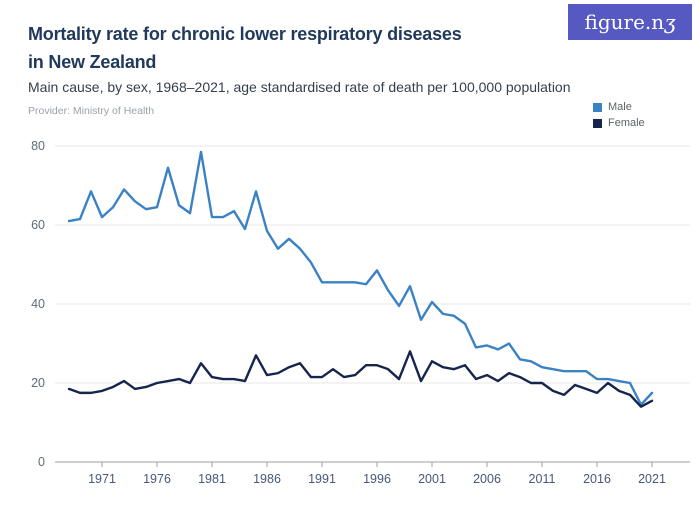 The image size is (700, 525). What do you see at coordinates (322, 479) in the screenshot?
I see `x-axis-tick-label: 1991` at bounding box center [322, 479].